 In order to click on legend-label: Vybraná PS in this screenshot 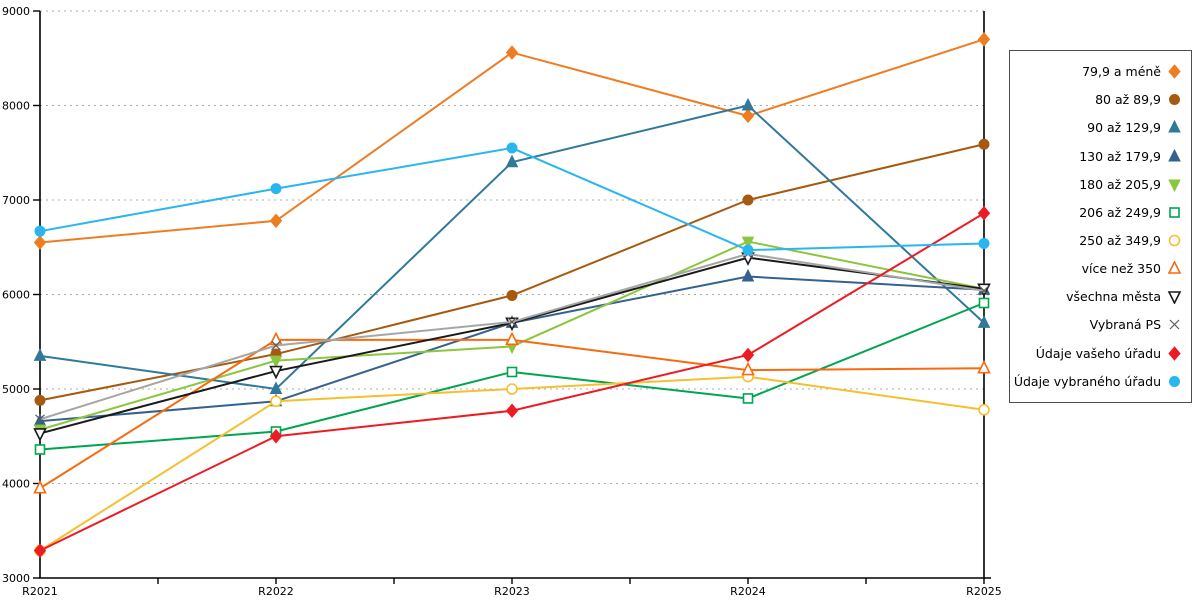, I will do `click(1125, 325)`.